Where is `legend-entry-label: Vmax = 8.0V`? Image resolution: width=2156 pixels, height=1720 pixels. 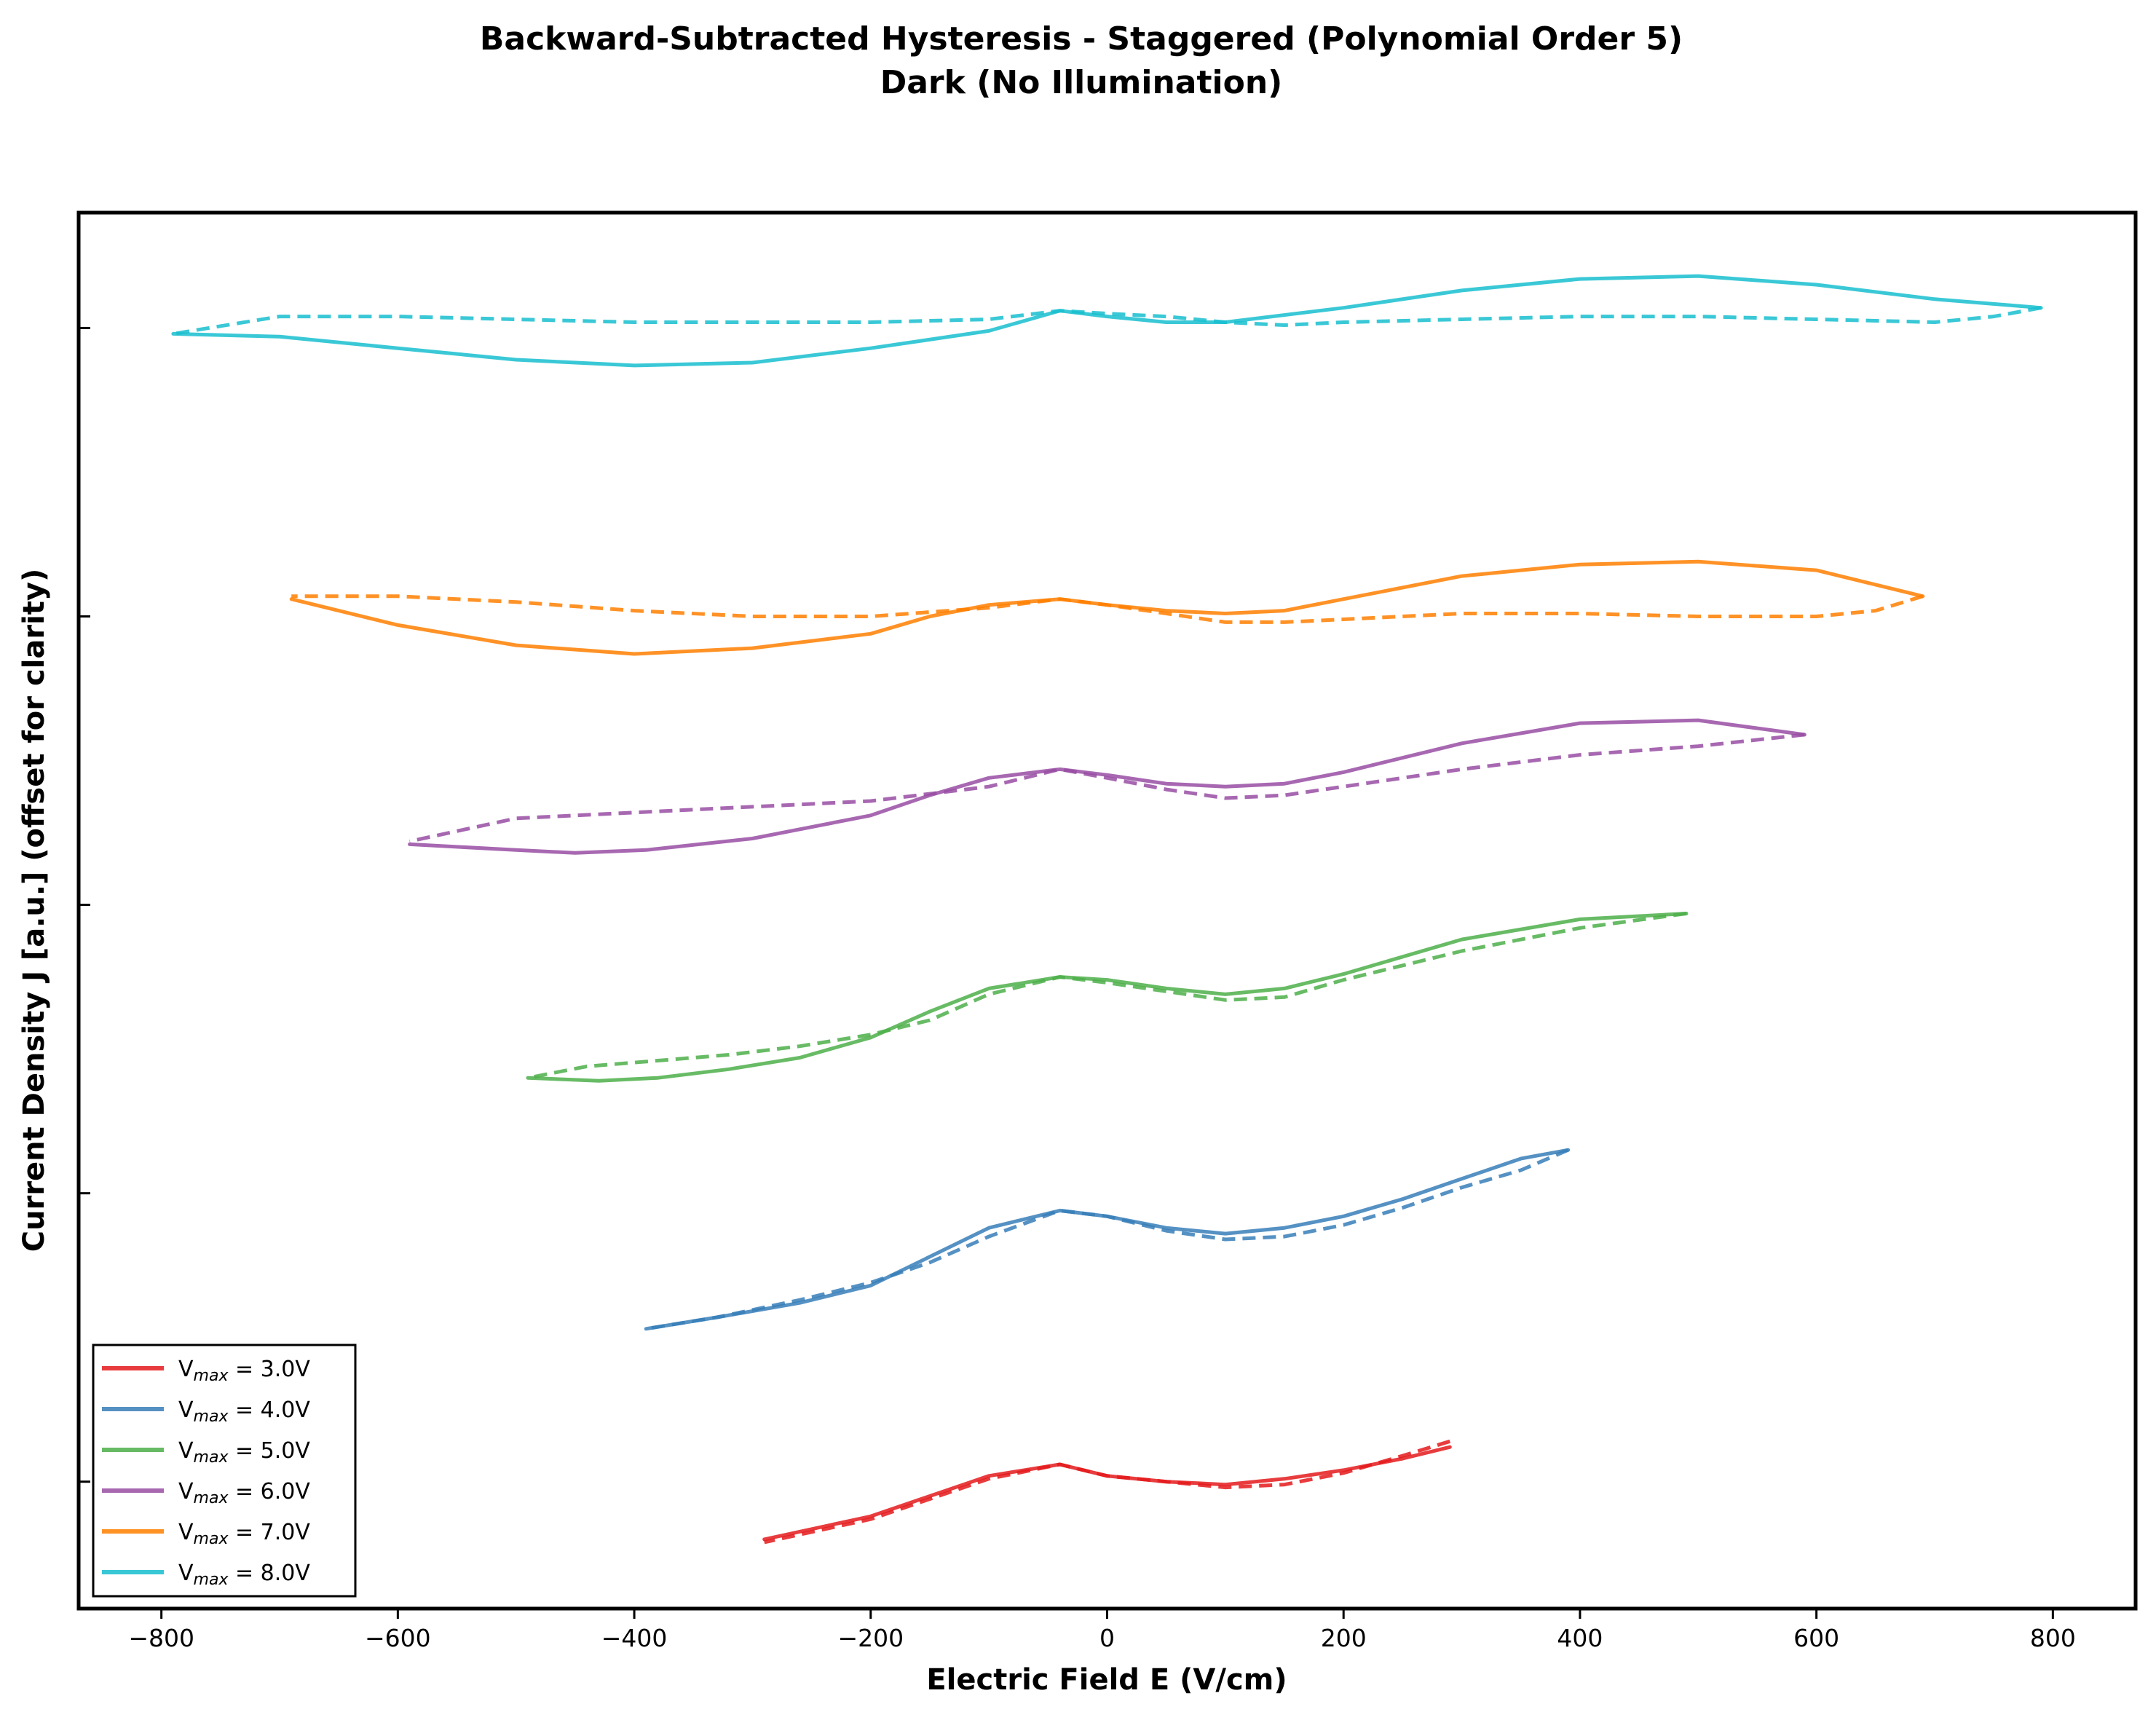
legend-entry-label: Vmax = 8.0V is located at coordinates (244, 1575).